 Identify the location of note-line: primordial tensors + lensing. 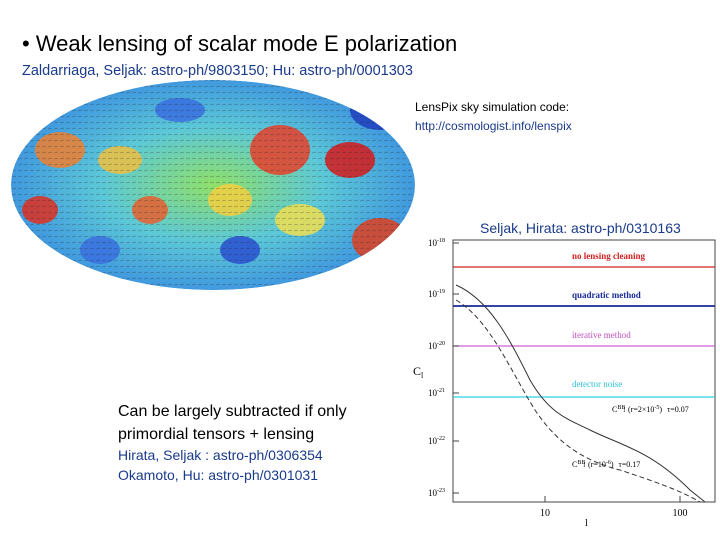
(216, 434).